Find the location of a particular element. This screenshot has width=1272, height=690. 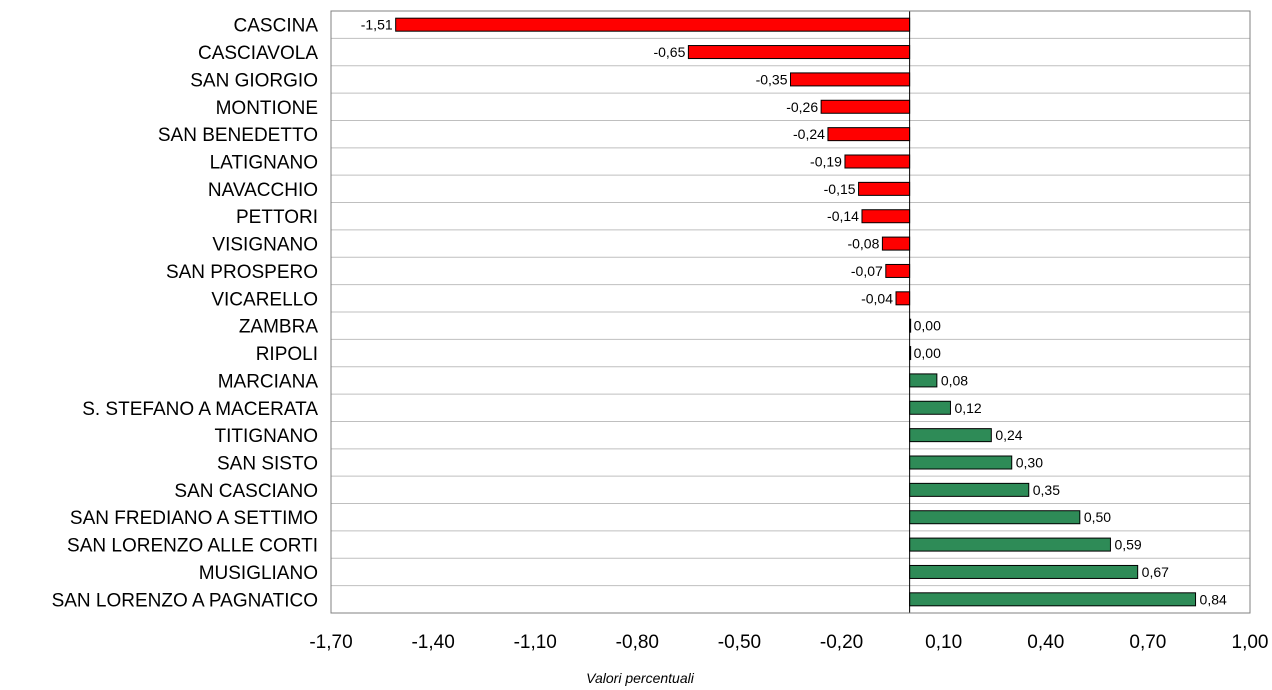

x-axis-title: Valori percentuali is located at coordinates (640, 678).